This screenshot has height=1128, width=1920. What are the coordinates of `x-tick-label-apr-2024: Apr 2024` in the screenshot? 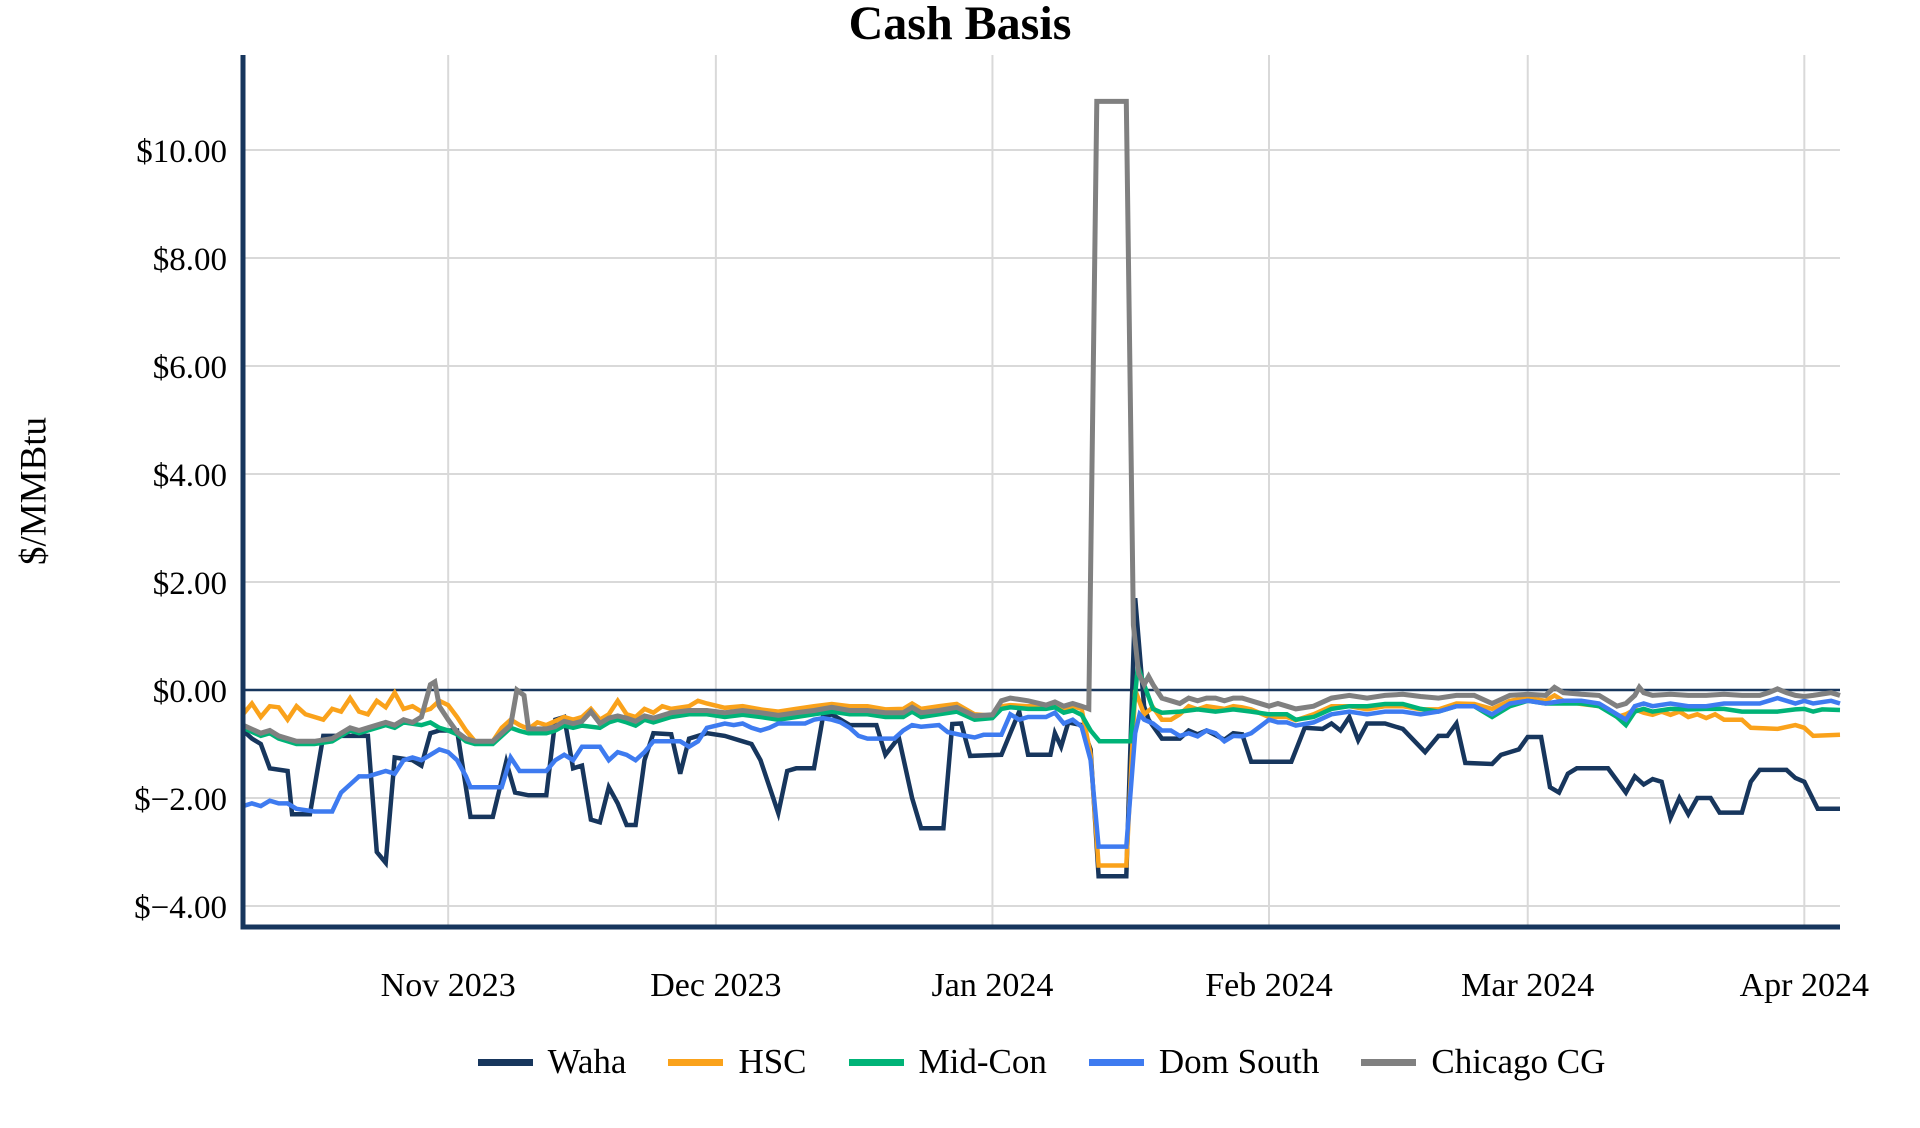 It's located at (1804, 985).